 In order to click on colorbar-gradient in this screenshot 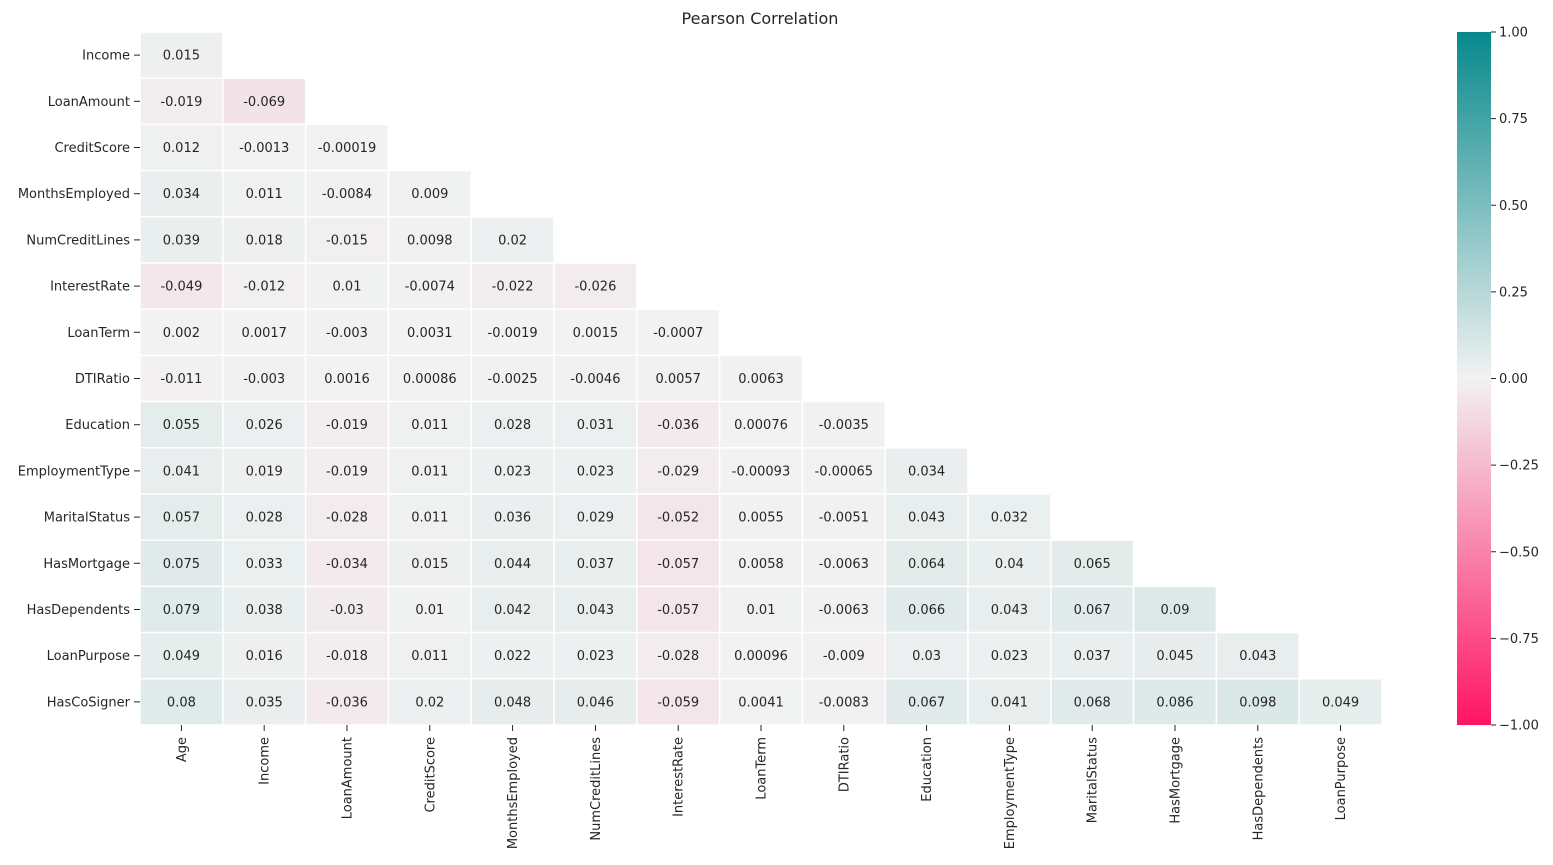, I will do `click(1474, 378)`.